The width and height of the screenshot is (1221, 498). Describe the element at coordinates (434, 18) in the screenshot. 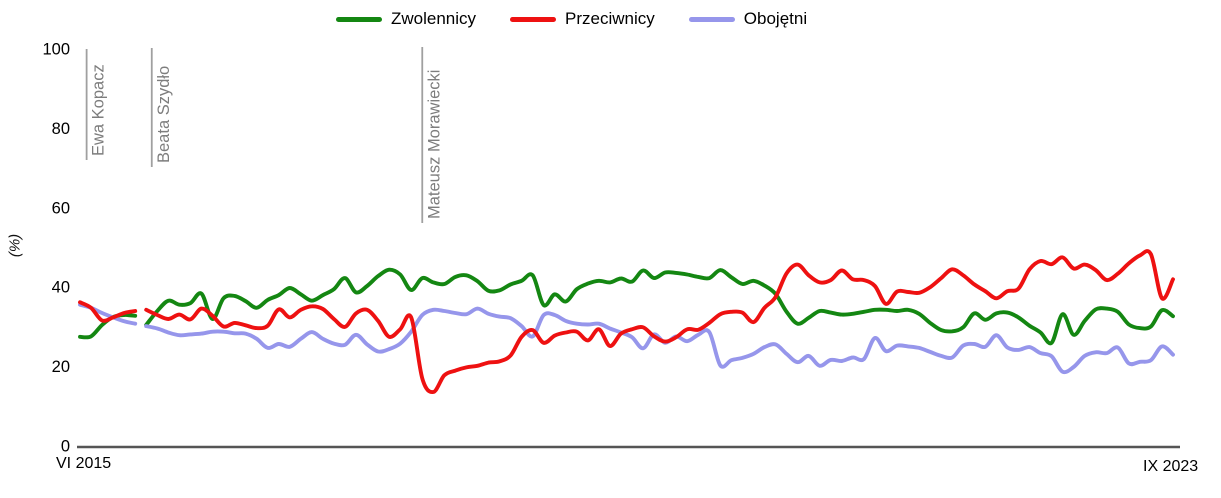

I see `legend-label-zwolennicy: Zwolennicy` at that location.